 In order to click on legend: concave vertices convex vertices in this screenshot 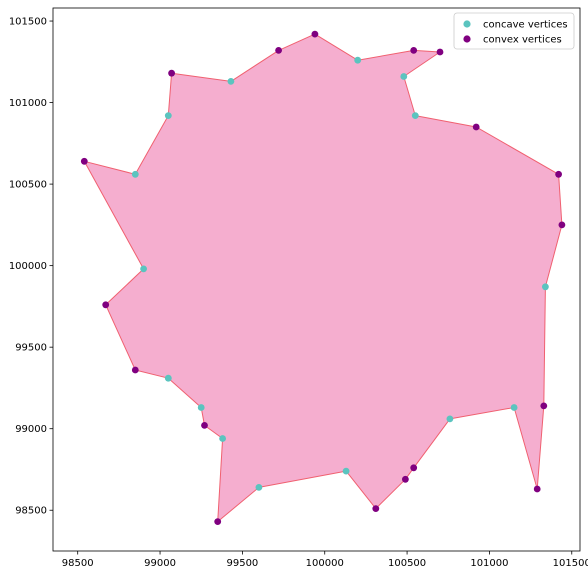, I will do `click(514, 31)`.